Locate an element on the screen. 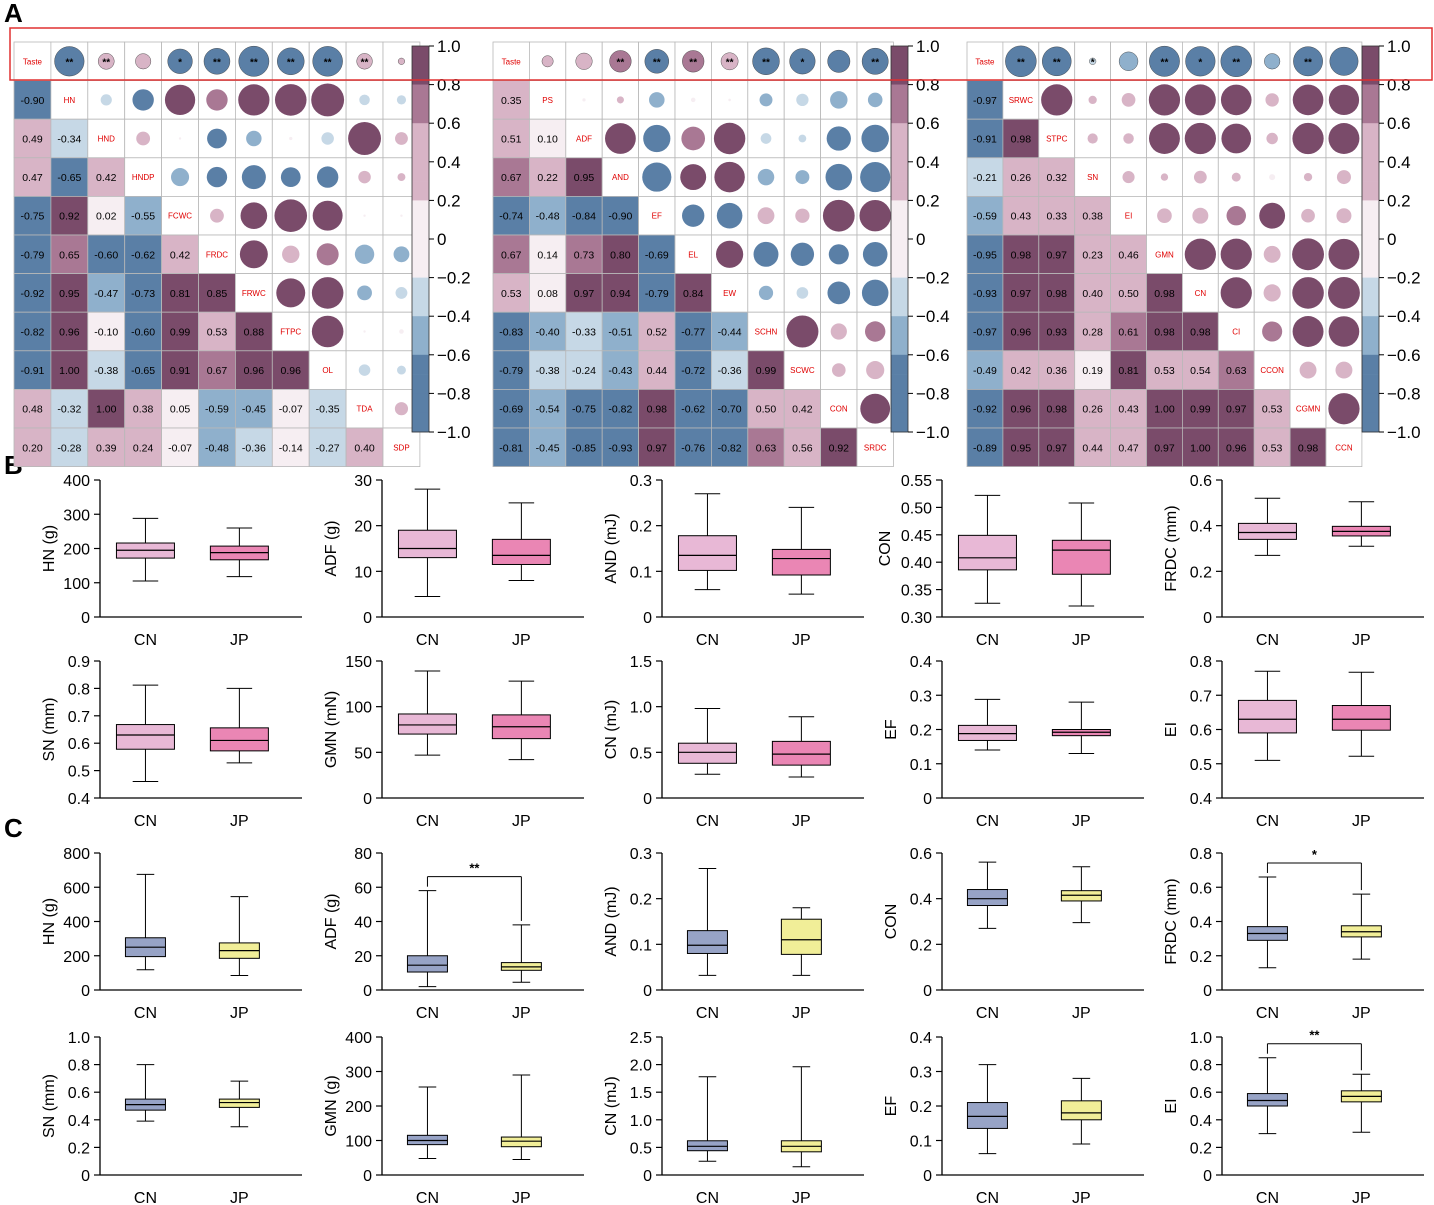 This screenshot has width=1434, height=1205. variable-label: EI is located at coordinates (1129, 216).